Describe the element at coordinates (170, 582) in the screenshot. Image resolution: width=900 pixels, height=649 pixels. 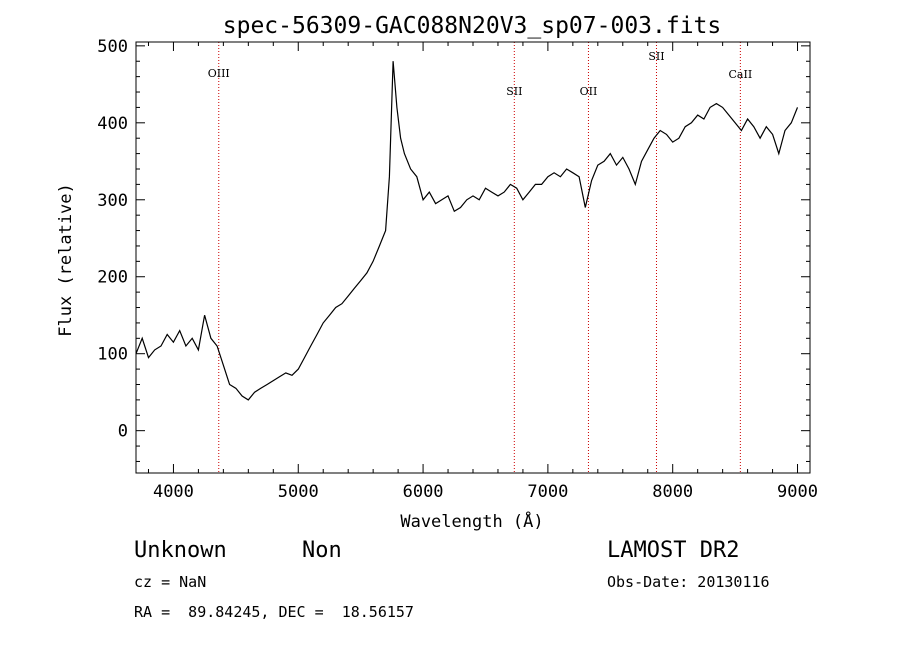
I see `redshift-value: cz = NaN` at that location.